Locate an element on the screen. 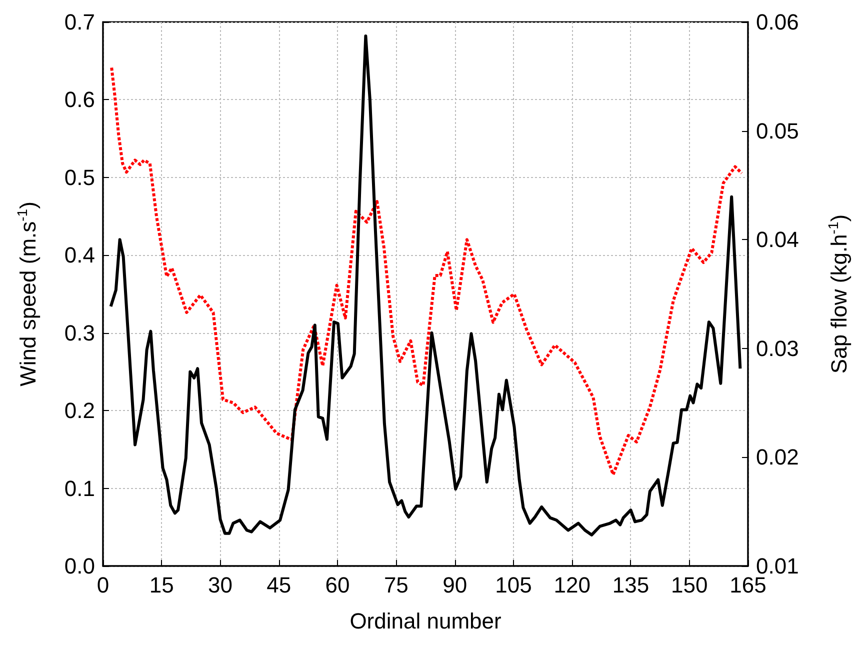 Image resolution: width=865 pixels, height=646 pixels. y-axis-title: Wind speed (m.s-1) is located at coordinates (27, 294).